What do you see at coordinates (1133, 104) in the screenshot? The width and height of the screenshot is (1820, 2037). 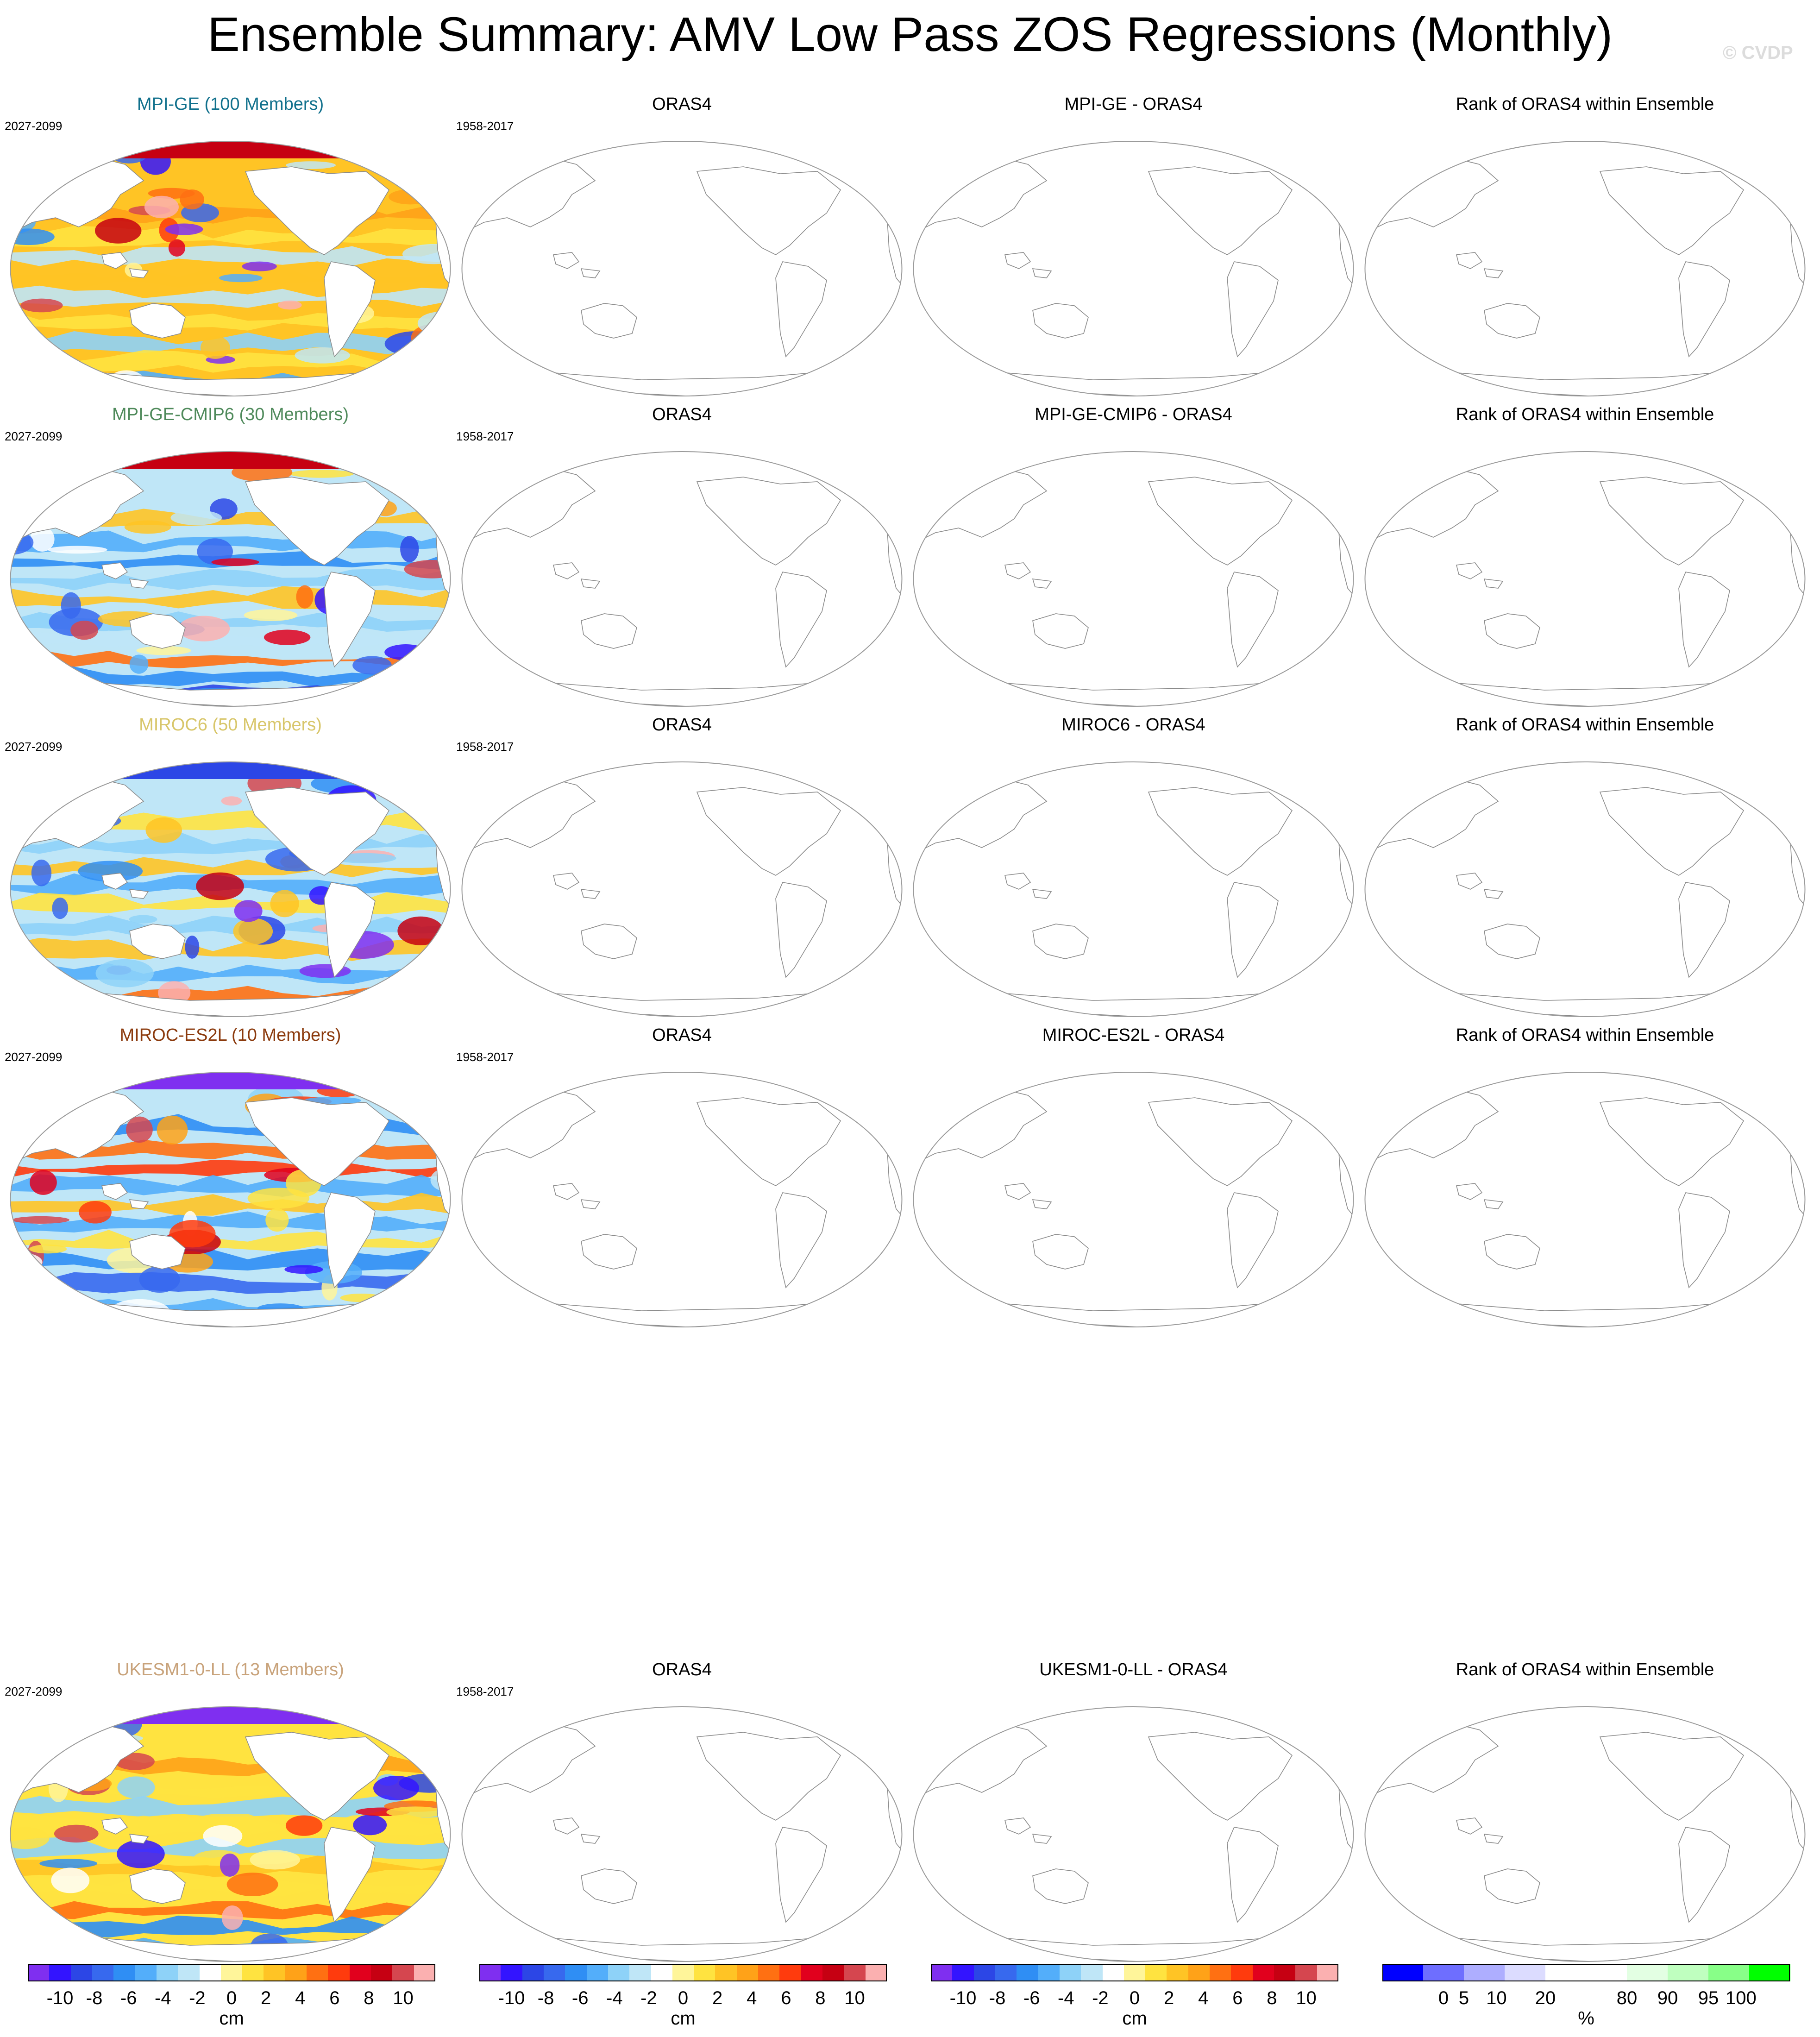 I see `panel-title: MPI-GE - ORAS4` at bounding box center [1133, 104].